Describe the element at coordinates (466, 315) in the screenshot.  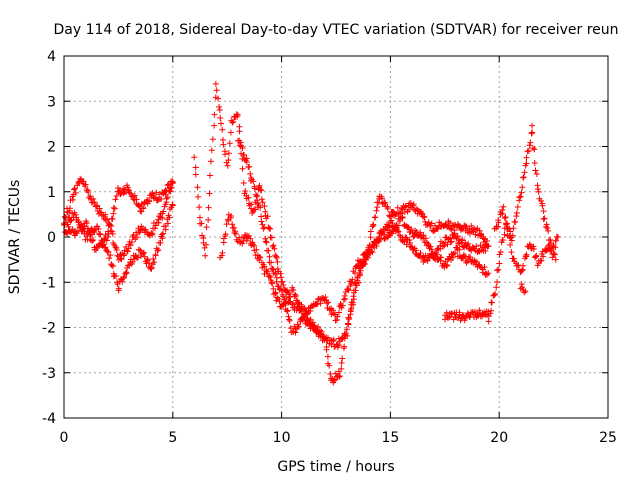
I see `series-track-h` at that location.